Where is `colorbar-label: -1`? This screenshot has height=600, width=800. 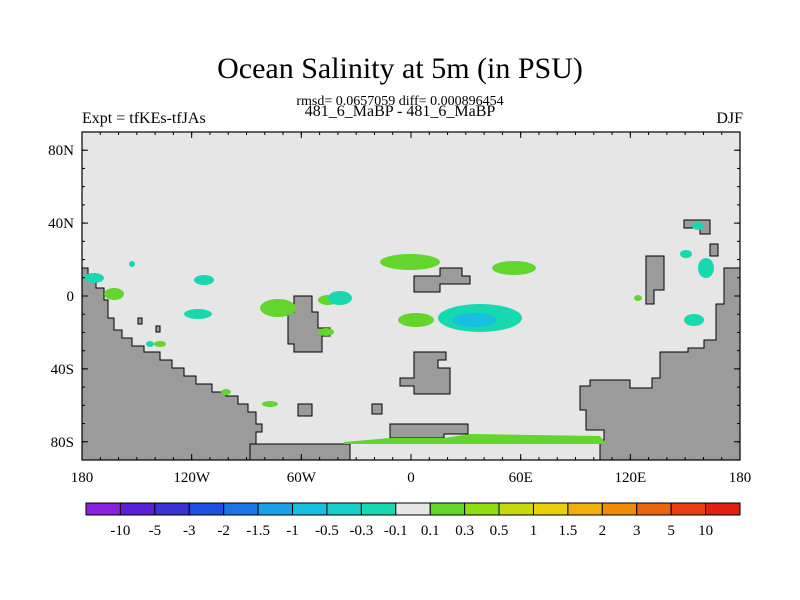 colorbar-label: -1 is located at coordinates (292, 531).